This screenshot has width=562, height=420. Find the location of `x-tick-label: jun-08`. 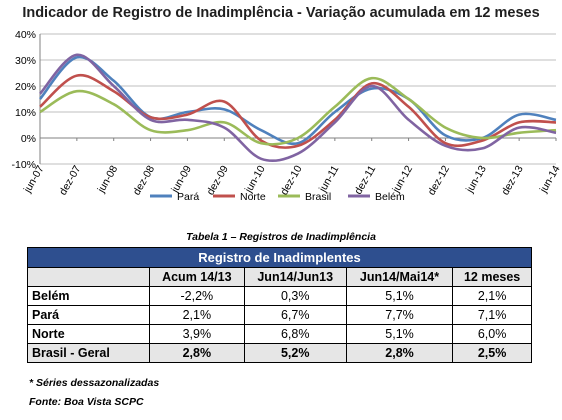

x-tick-label: jun-08 is located at coordinates (108, 179).